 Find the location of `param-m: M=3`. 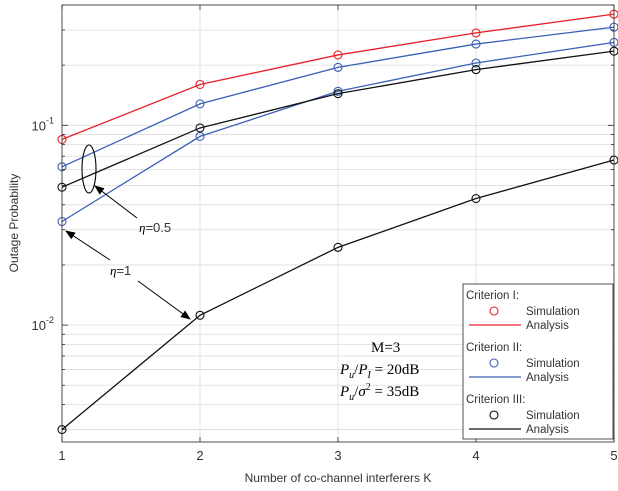

param-m: M=3 is located at coordinates (385, 348).